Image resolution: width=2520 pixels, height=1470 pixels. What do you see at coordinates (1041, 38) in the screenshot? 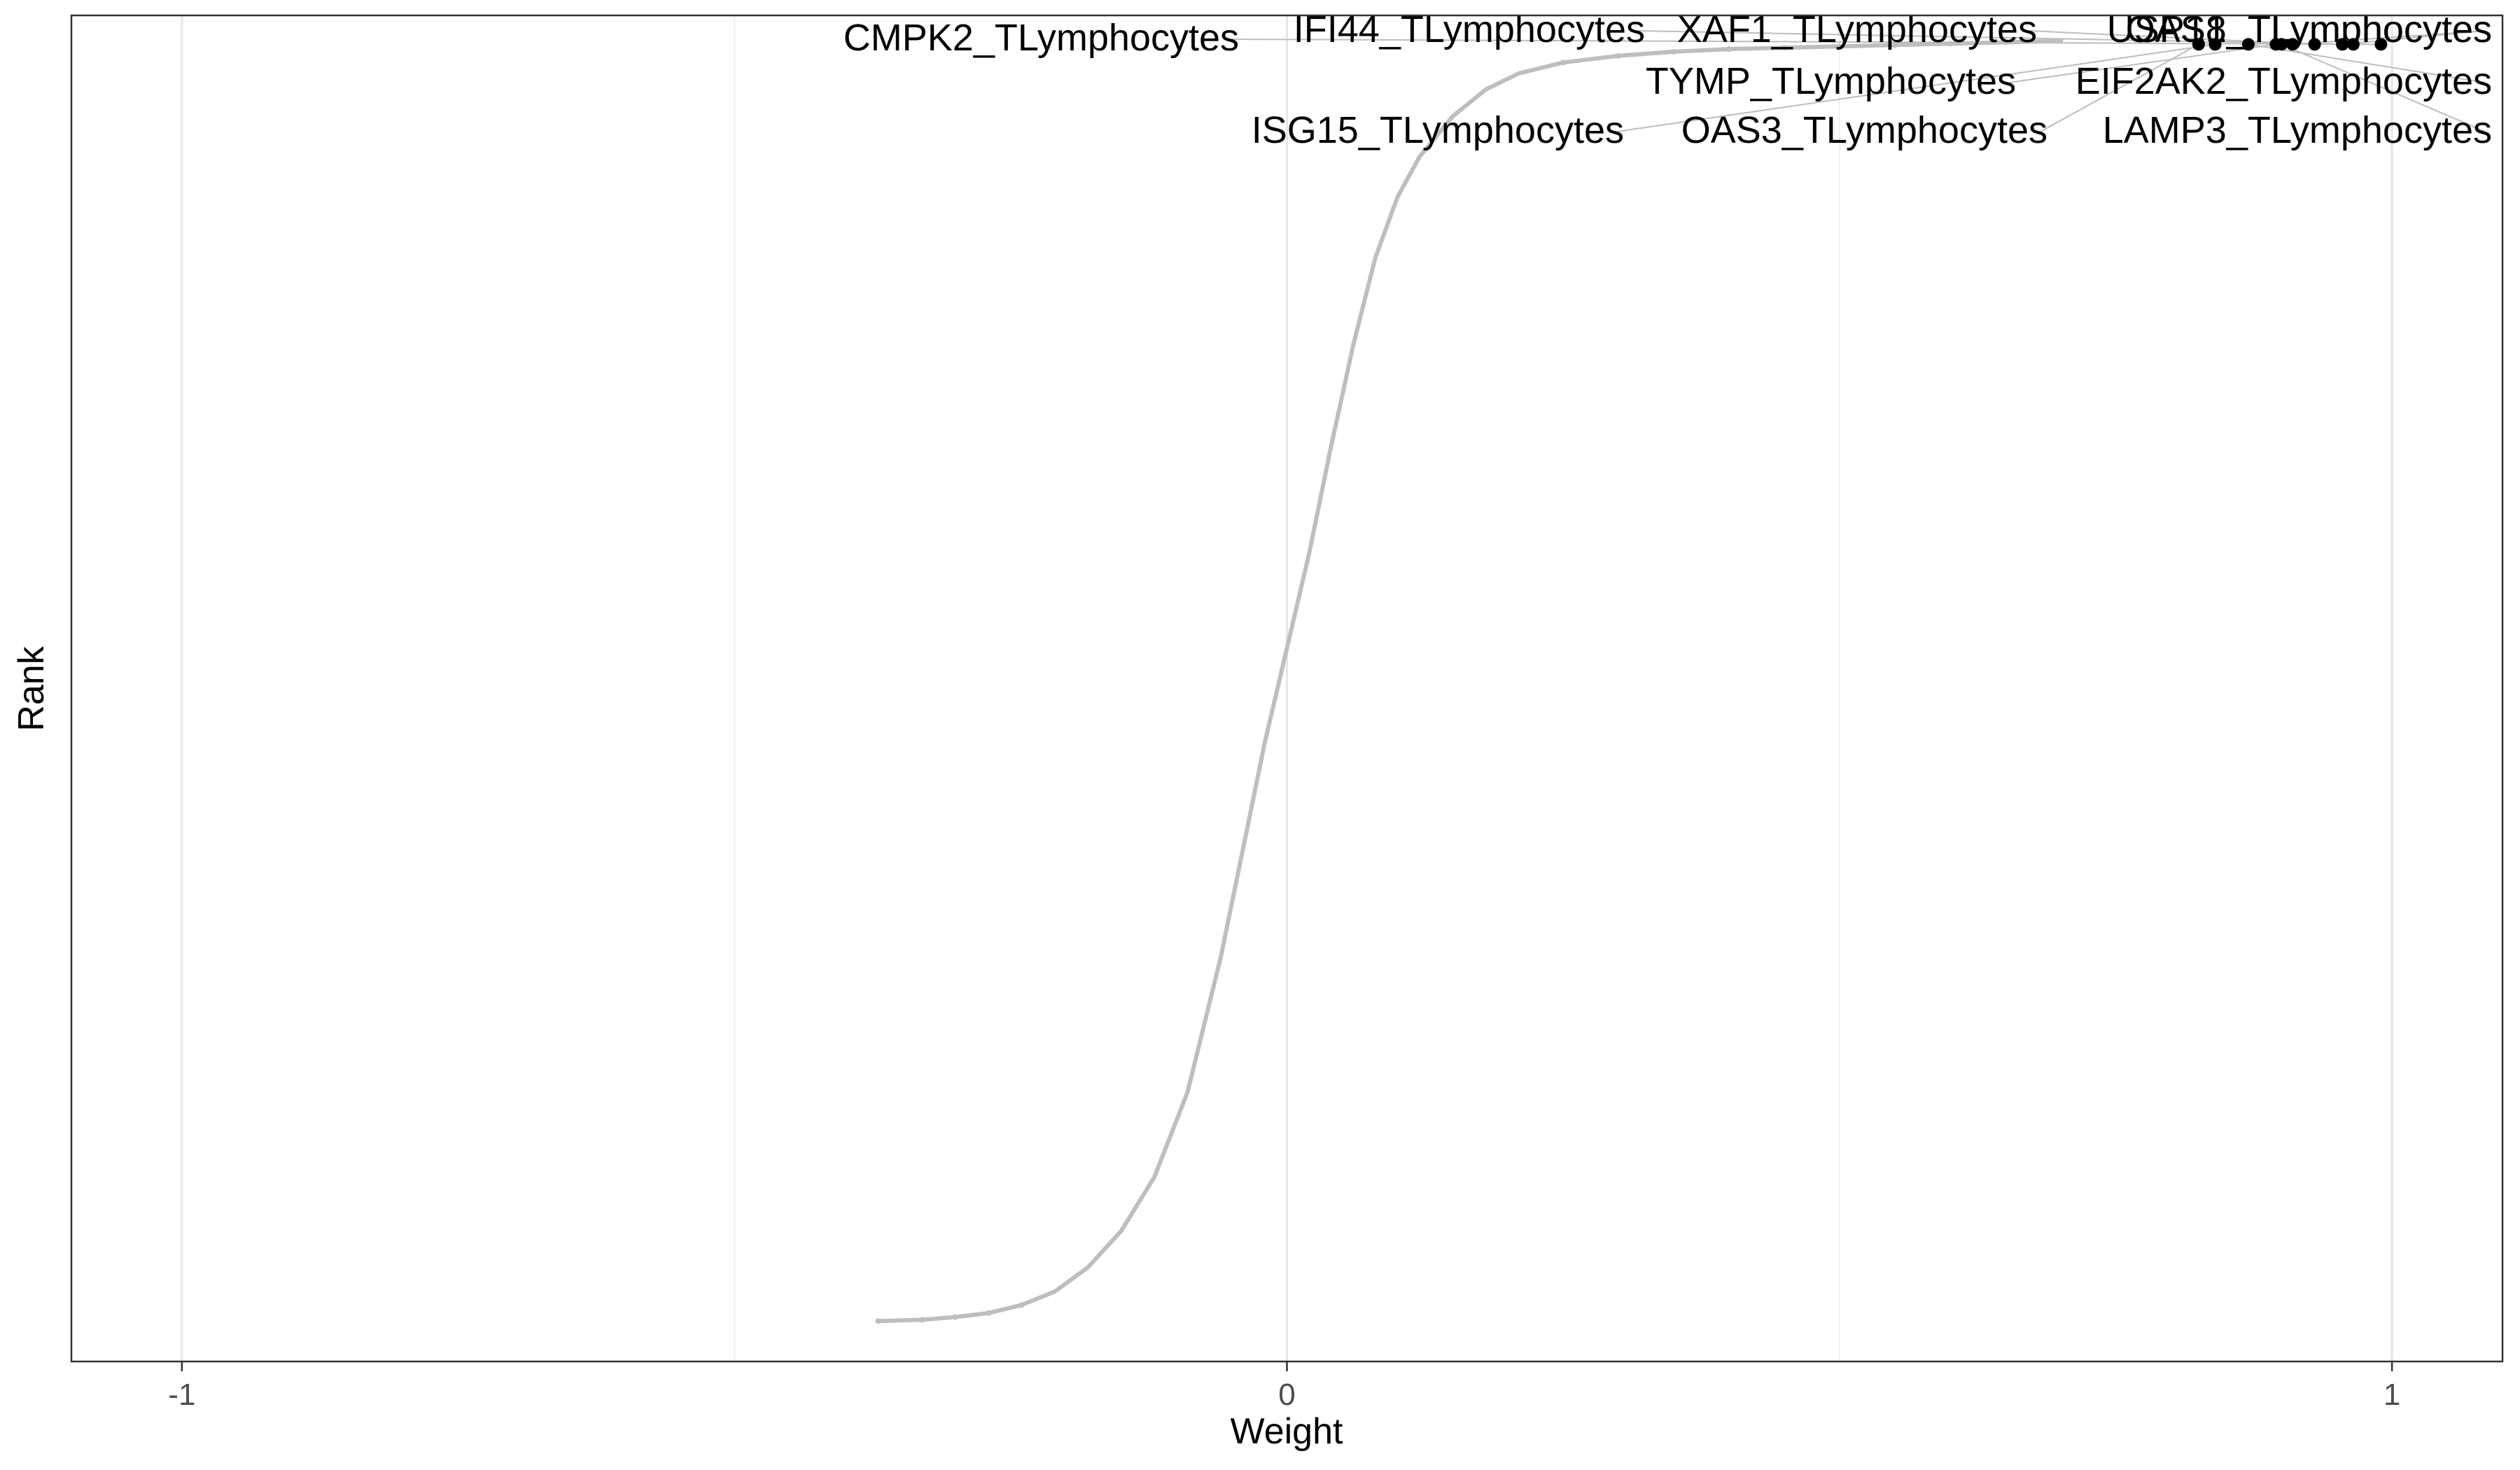
I see `gene-label: CMPK2_TLymphocytes` at bounding box center [1041, 38].